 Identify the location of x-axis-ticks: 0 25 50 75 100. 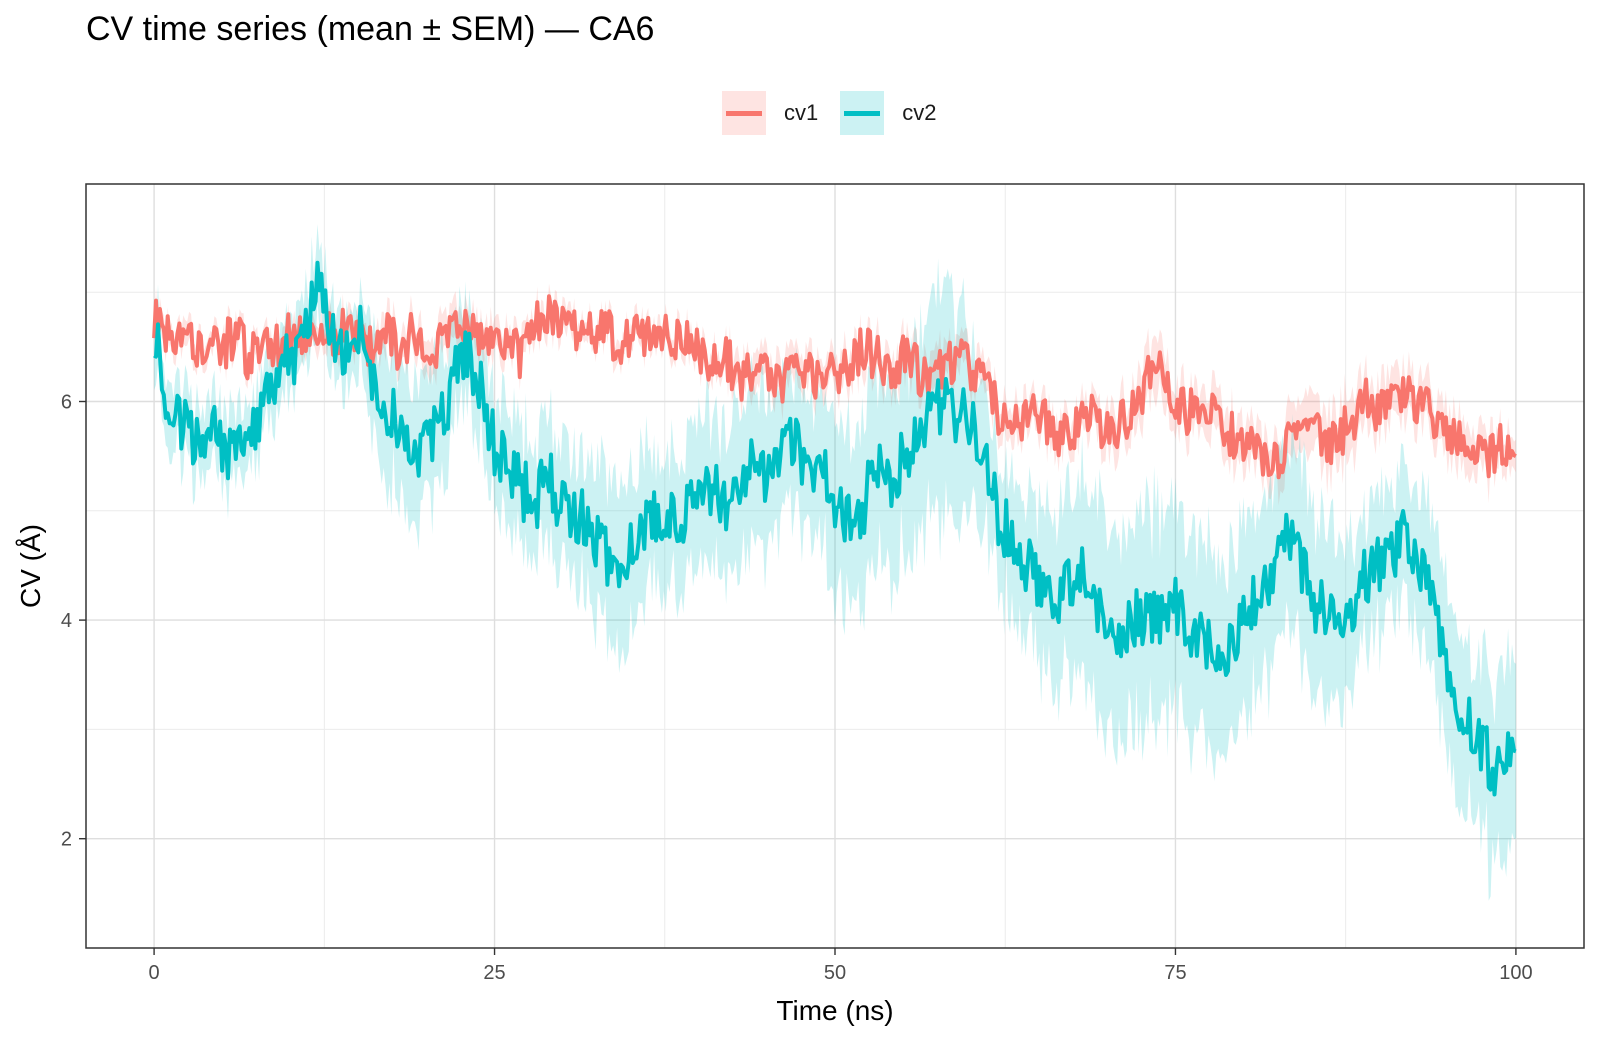
(841, 966).